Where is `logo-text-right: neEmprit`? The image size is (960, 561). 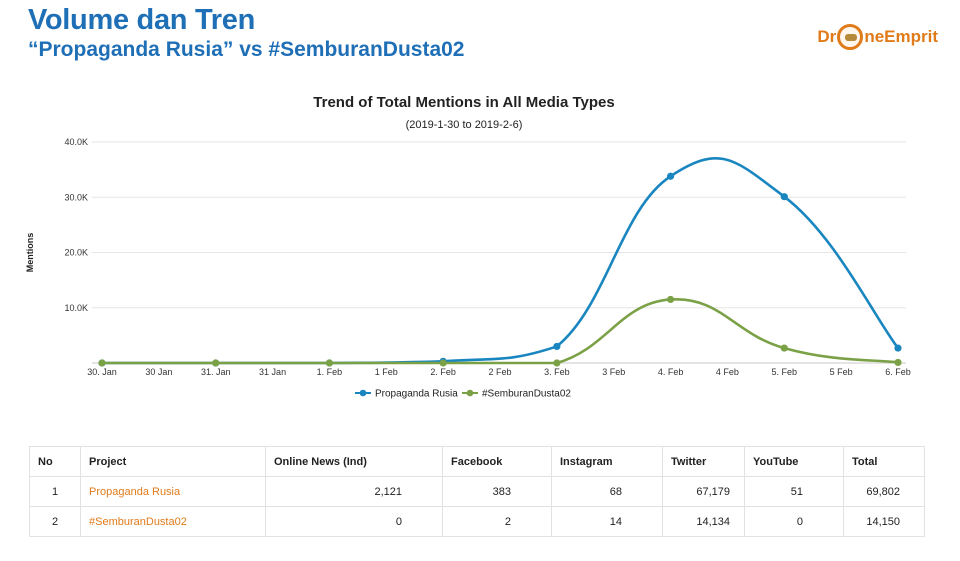 logo-text-right: neEmprit is located at coordinates (901, 36).